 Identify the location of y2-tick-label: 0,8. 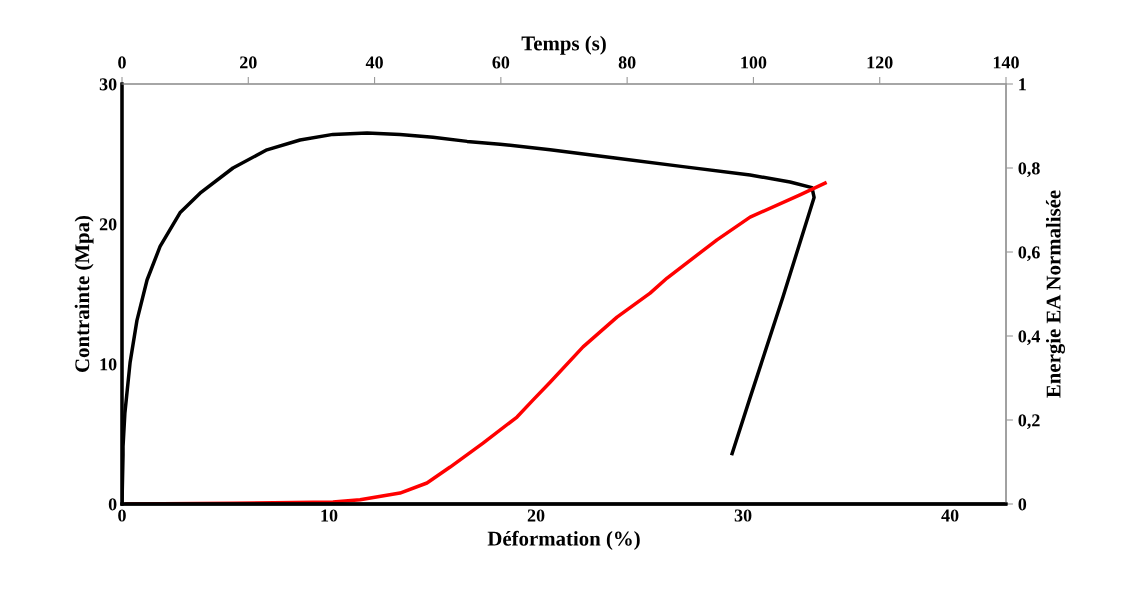
(1029, 170).